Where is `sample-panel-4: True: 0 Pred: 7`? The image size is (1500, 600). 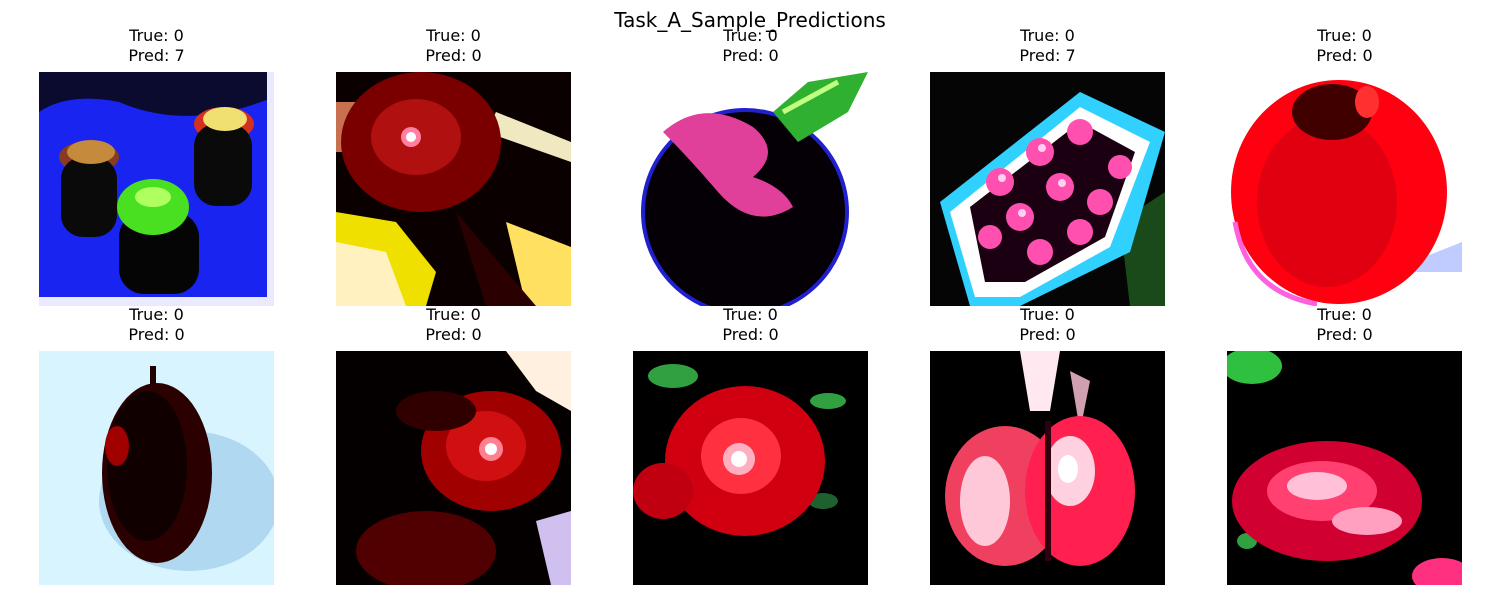 sample-panel-4: True: 0 Pred: 7 is located at coordinates (1047, 166).